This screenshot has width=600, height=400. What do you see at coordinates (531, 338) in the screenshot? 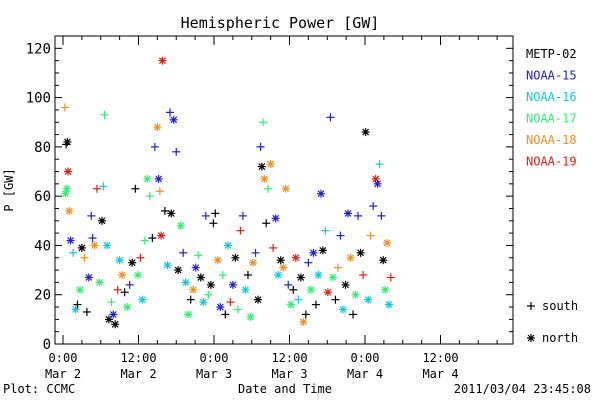
I see `marker-key-star-icon` at bounding box center [531, 338].